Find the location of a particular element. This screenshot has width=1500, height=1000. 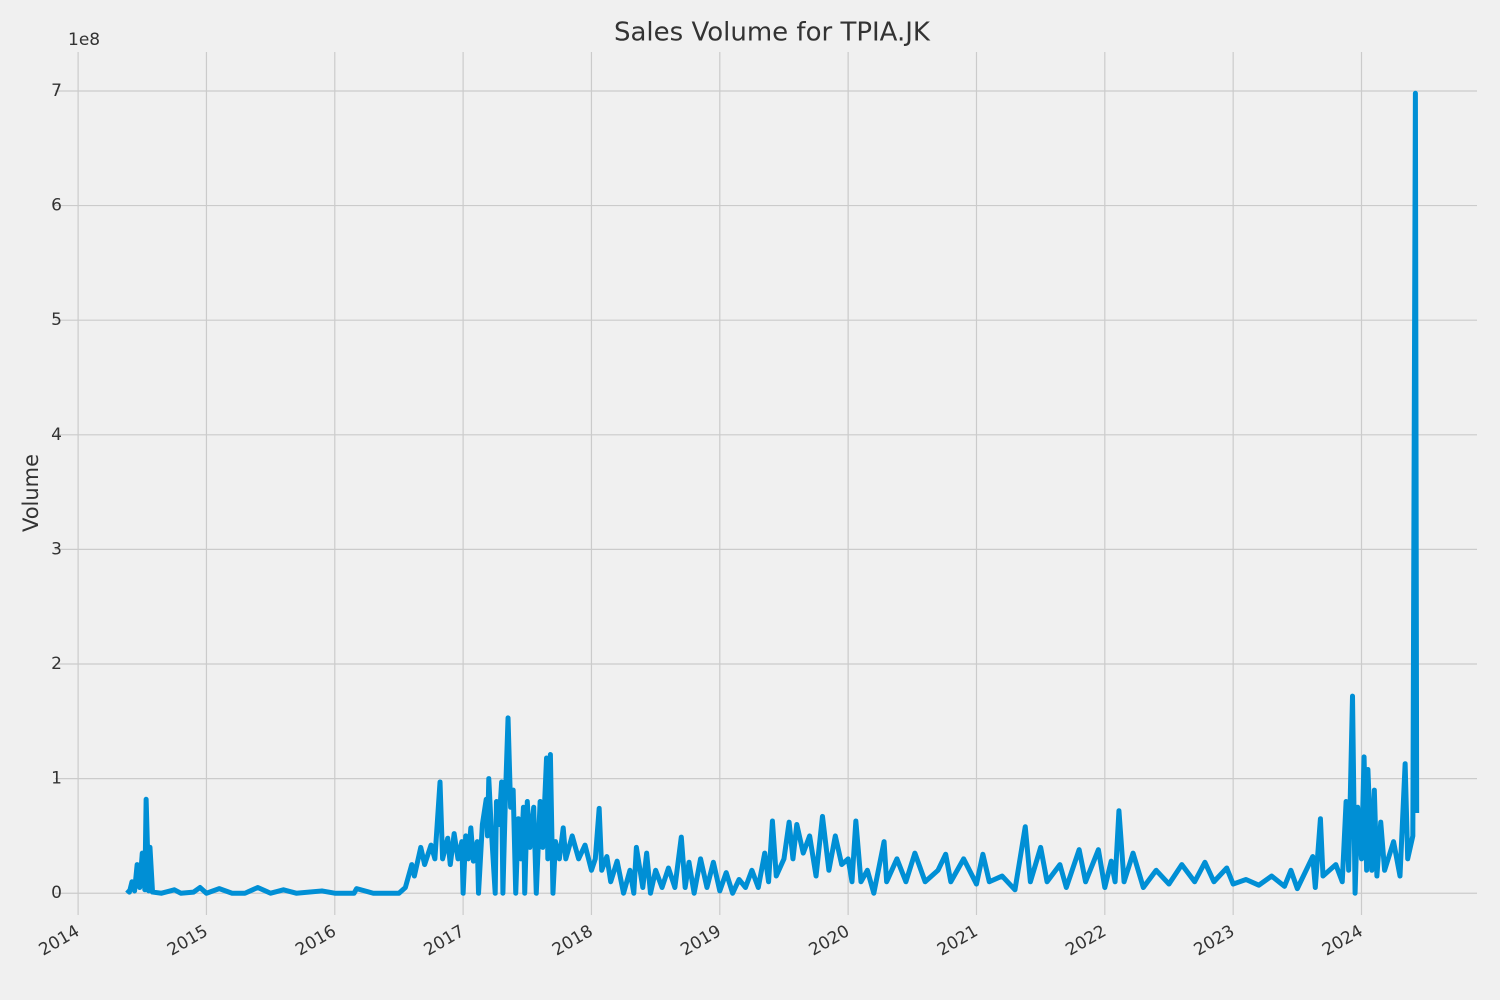

y-axis-label: Volume is located at coordinates (31, 493).